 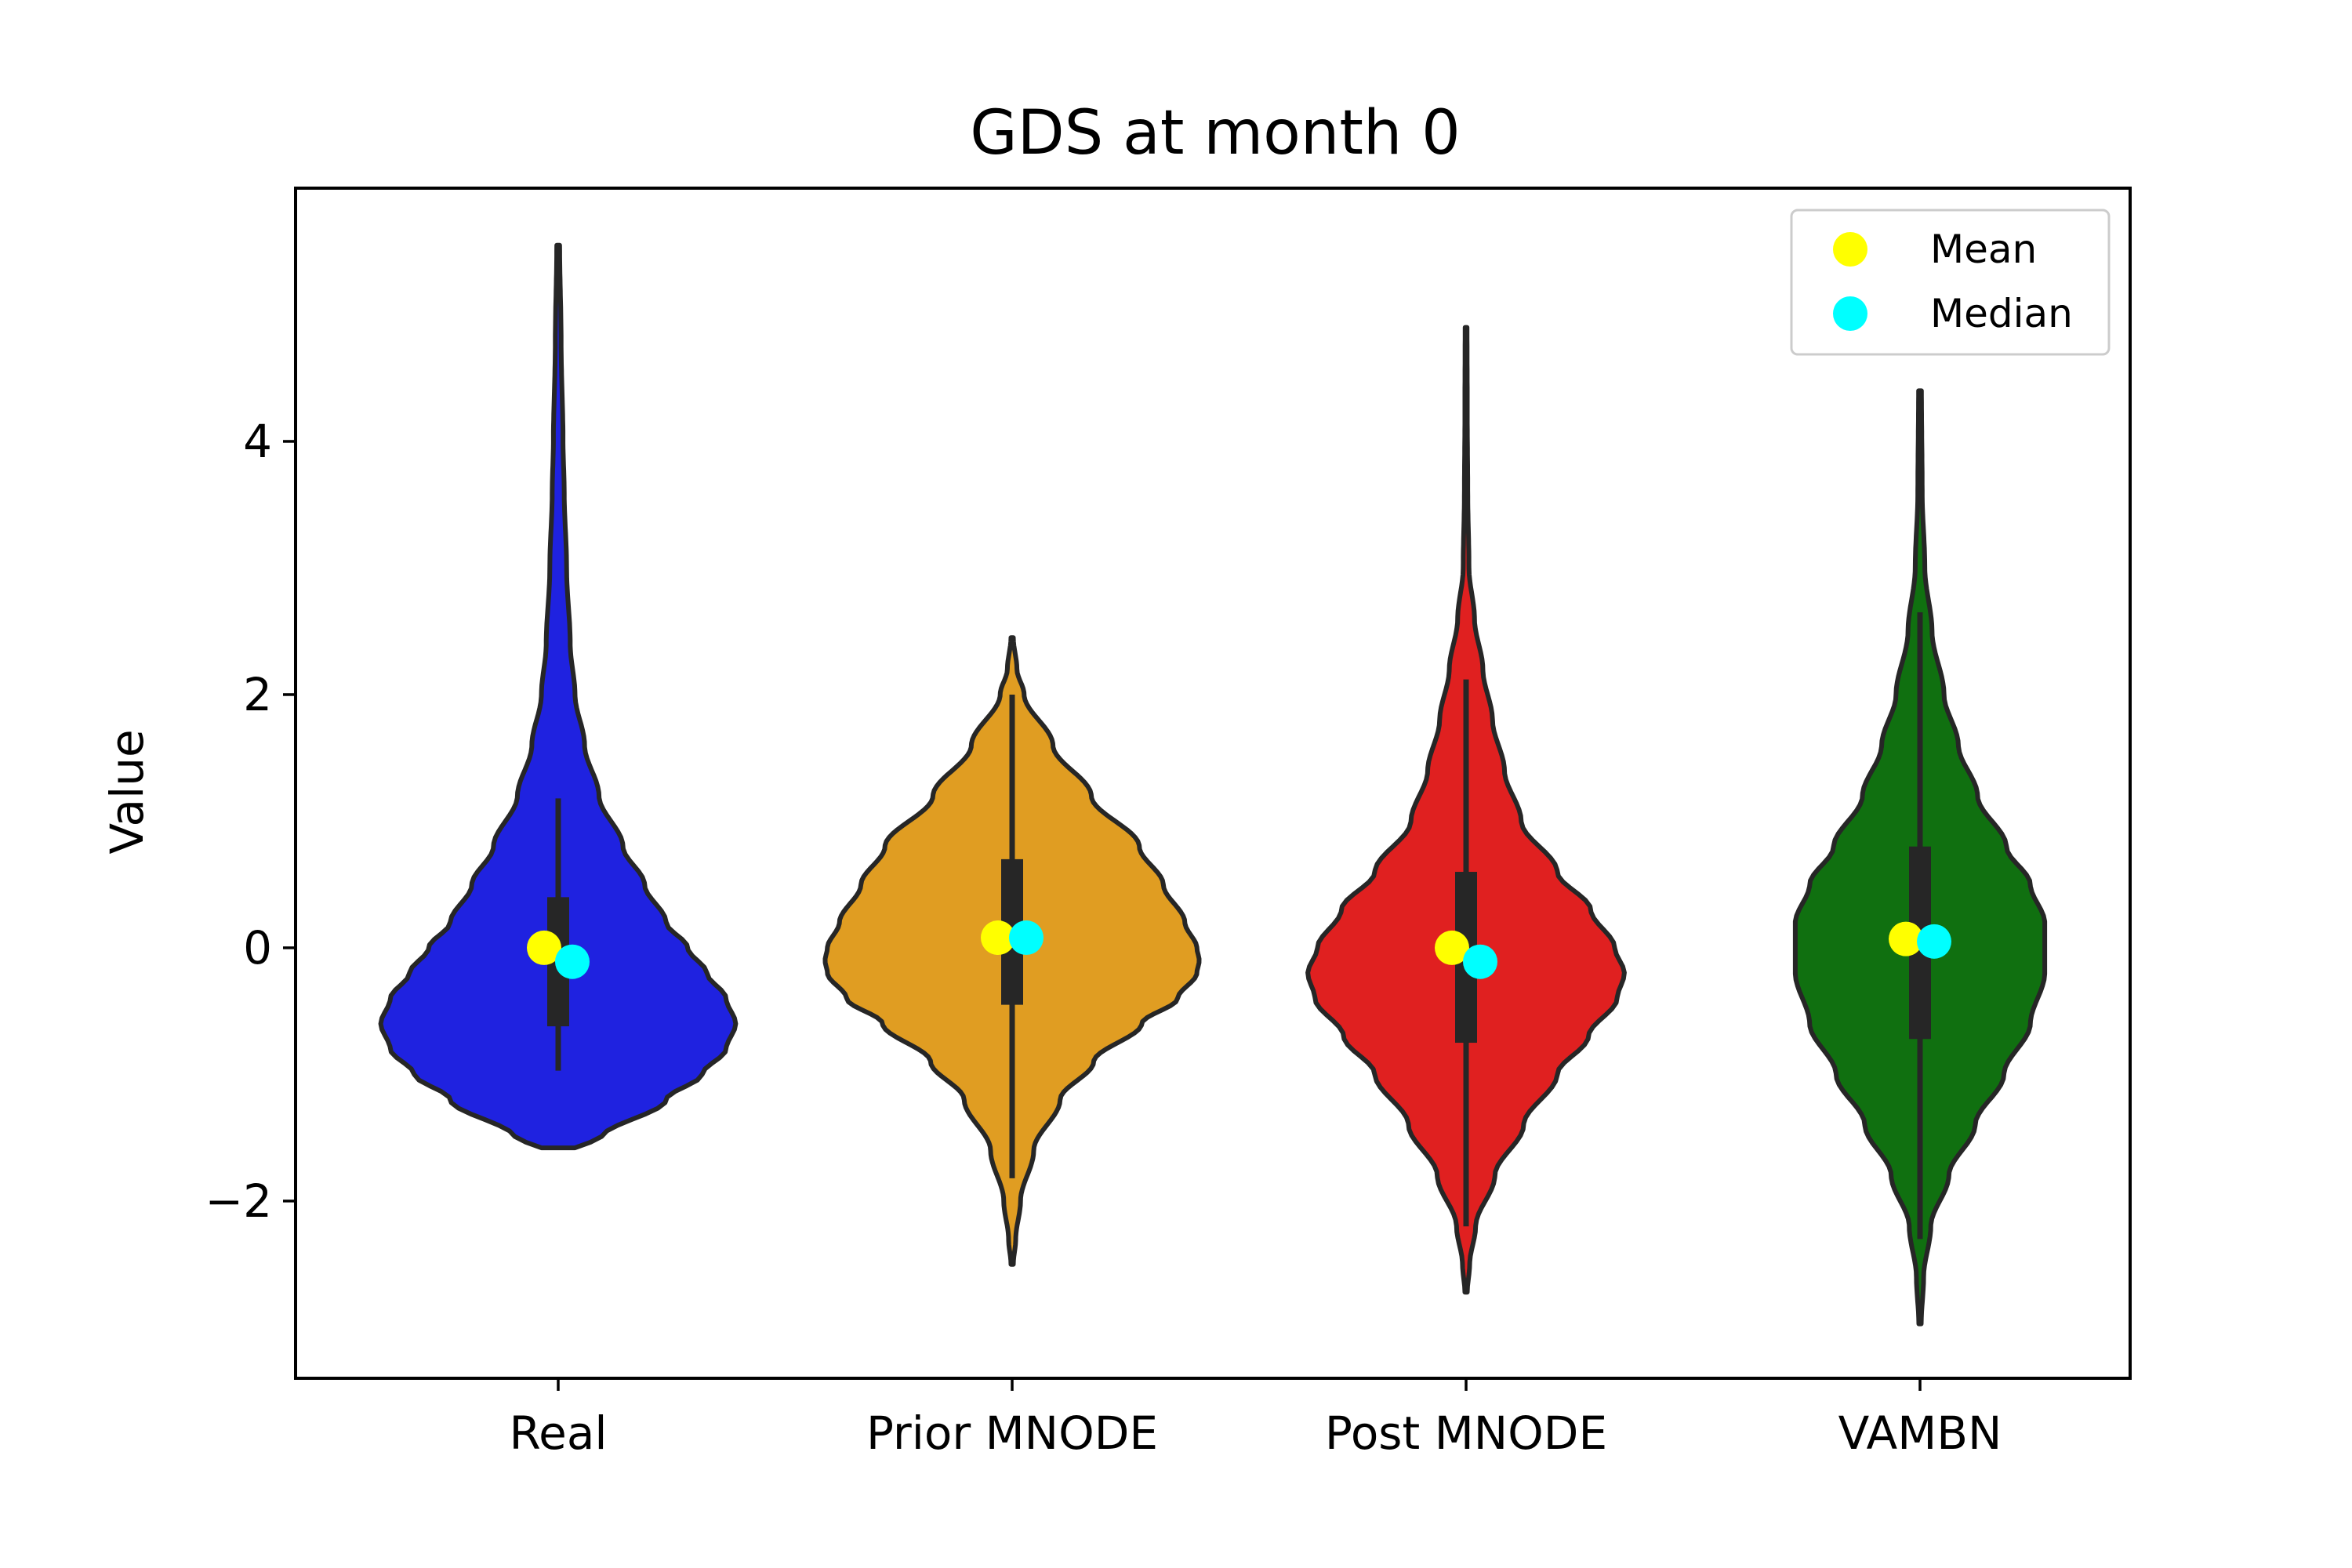 What do you see at coordinates (1983, 249) in the screenshot?
I see `legend-label-mean: Mean` at bounding box center [1983, 249].